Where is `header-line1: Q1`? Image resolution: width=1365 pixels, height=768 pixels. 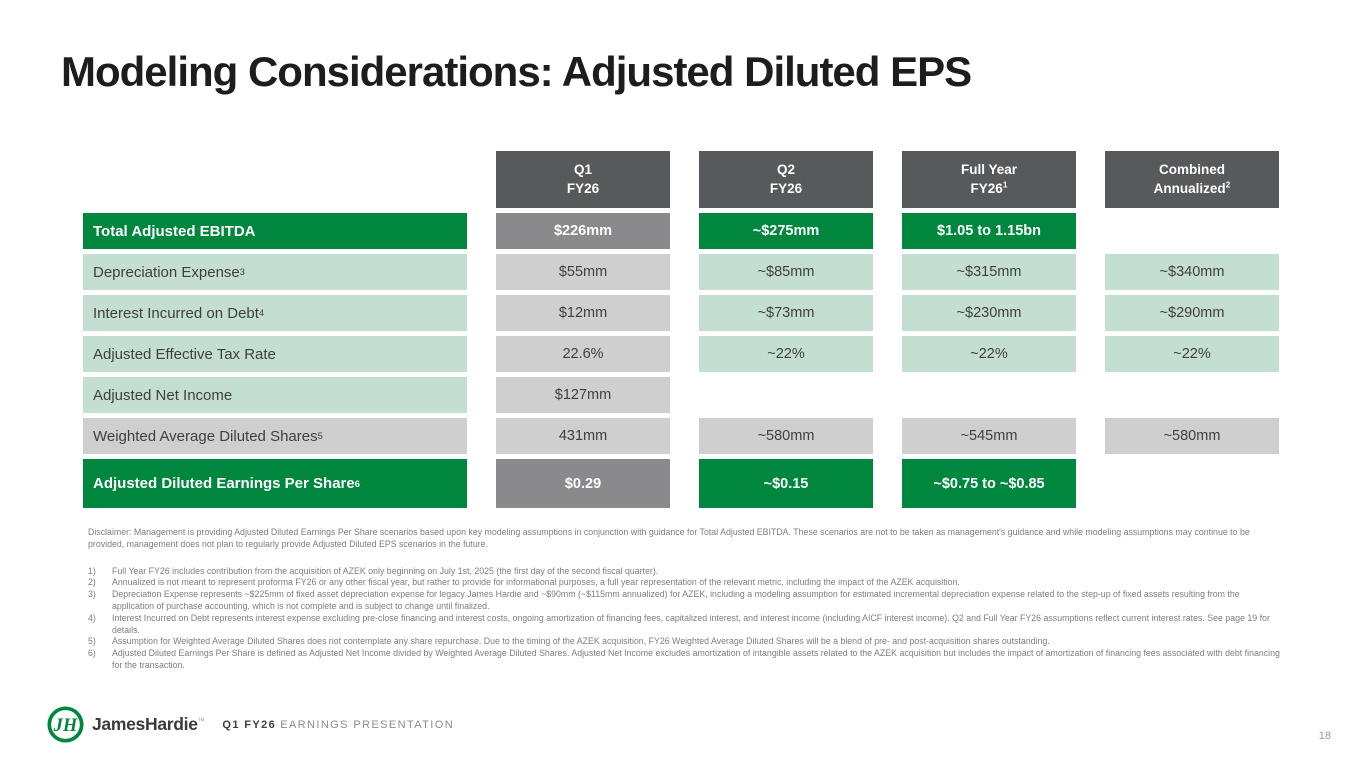 header-line1: Q1 is located at coordinates (582, 170).